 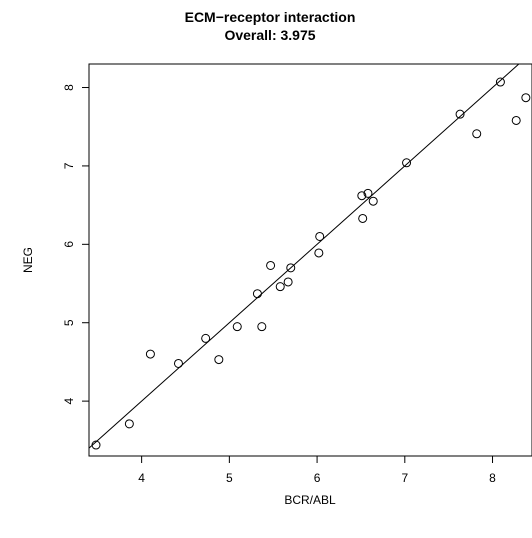 What do you see at coordinates (310, 500) in the screenshot?
I see `x-axis-label: BCR/ABL` at bounding box center [310, 500].